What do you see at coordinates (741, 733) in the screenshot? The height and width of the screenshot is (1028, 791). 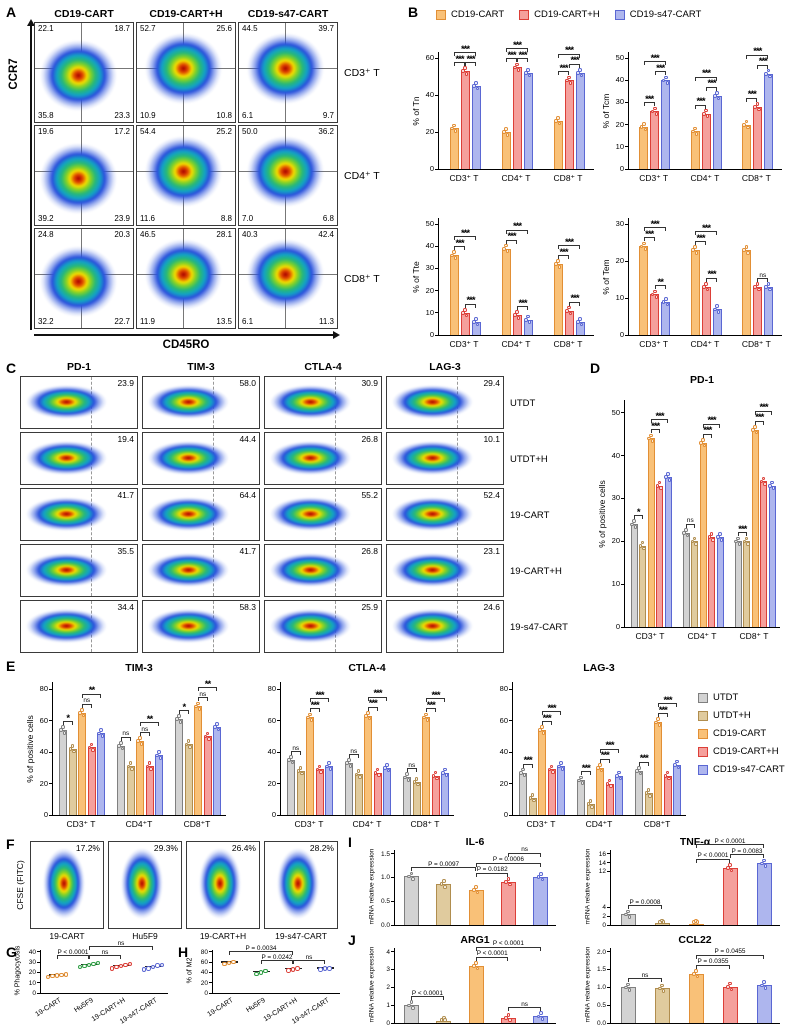 I see `legend-item: CD19-CART` at bounding box center [741, 733].